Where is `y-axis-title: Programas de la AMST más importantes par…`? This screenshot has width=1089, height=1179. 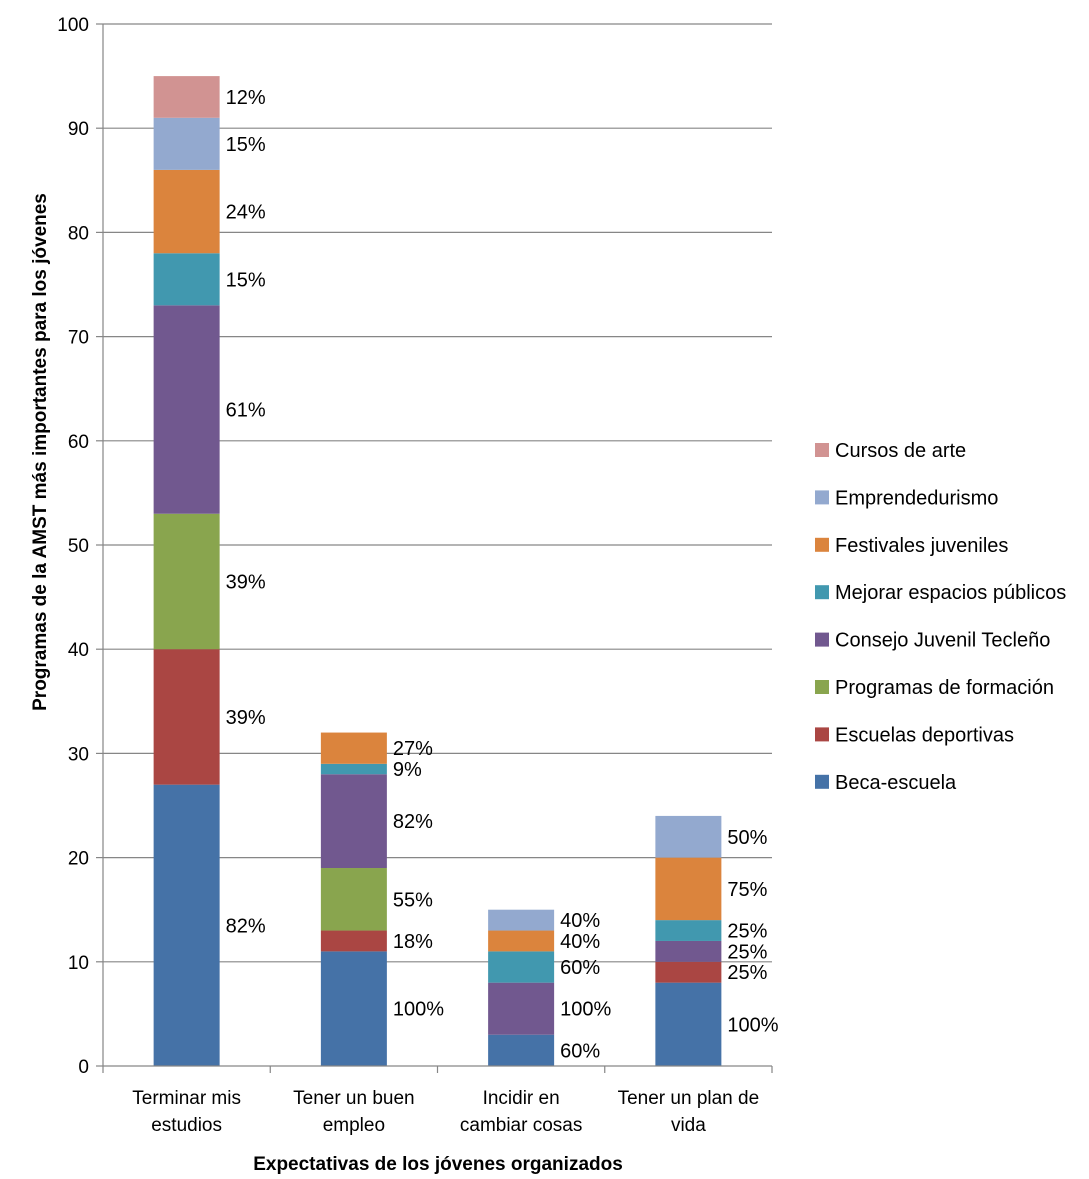 y-axis-title: Programas de la AMST más importantes par… is located at coordinates (40, 452).